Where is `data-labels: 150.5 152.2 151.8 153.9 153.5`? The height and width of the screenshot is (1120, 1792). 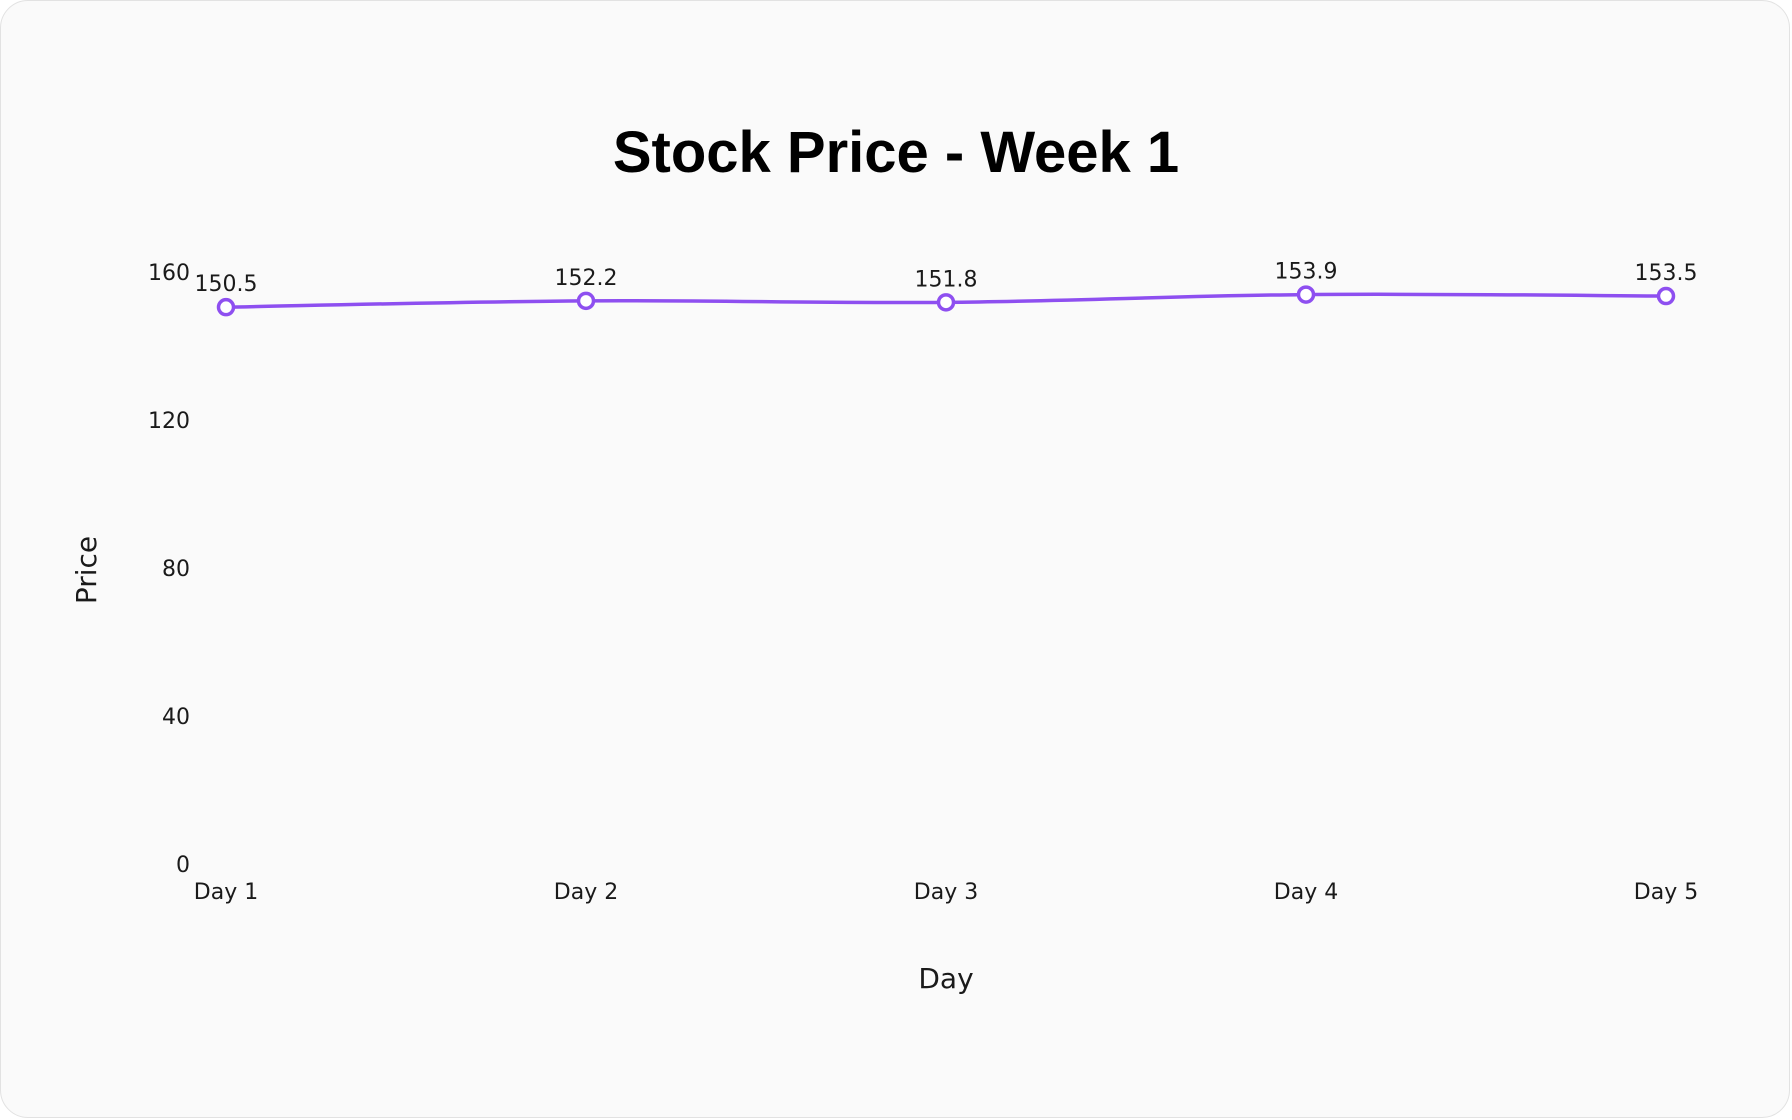
data-labels: 150.5 152.2 151.8 153.9 153.5 is located at coordinates (946, 279).